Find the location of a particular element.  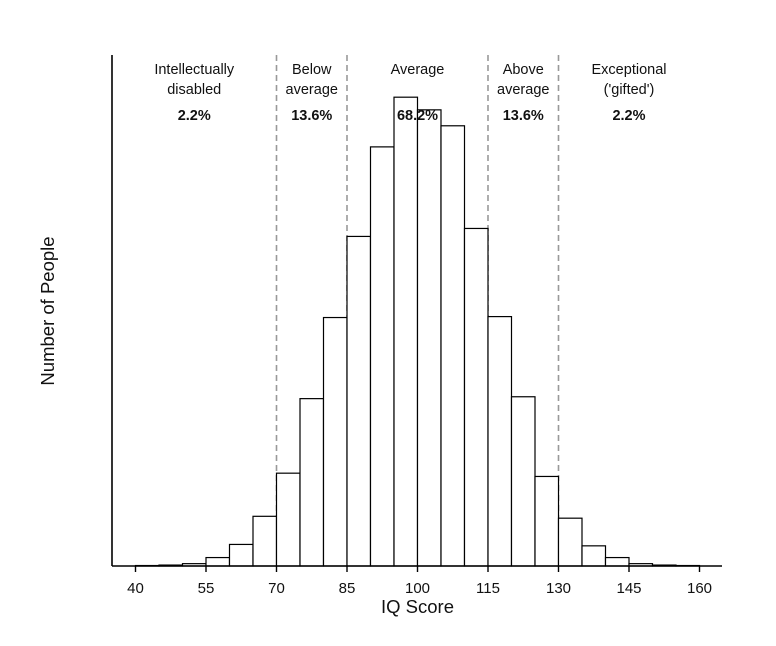

region-label-3: Above average 13.6% is located at coordinates (523, 93).